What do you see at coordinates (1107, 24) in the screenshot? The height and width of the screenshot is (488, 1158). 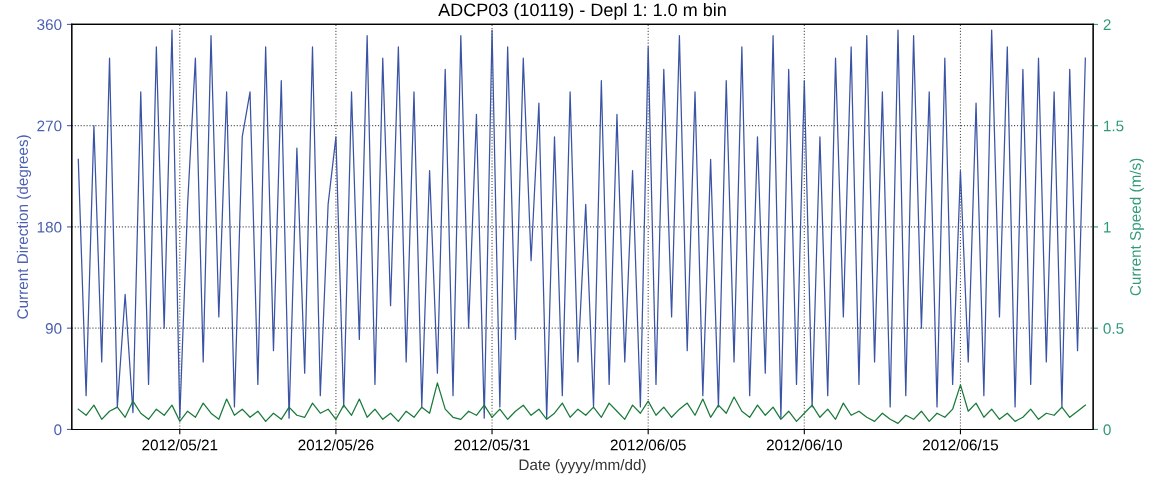 I see `y2-tick-label: 2` at bounding box center [1107, 24].